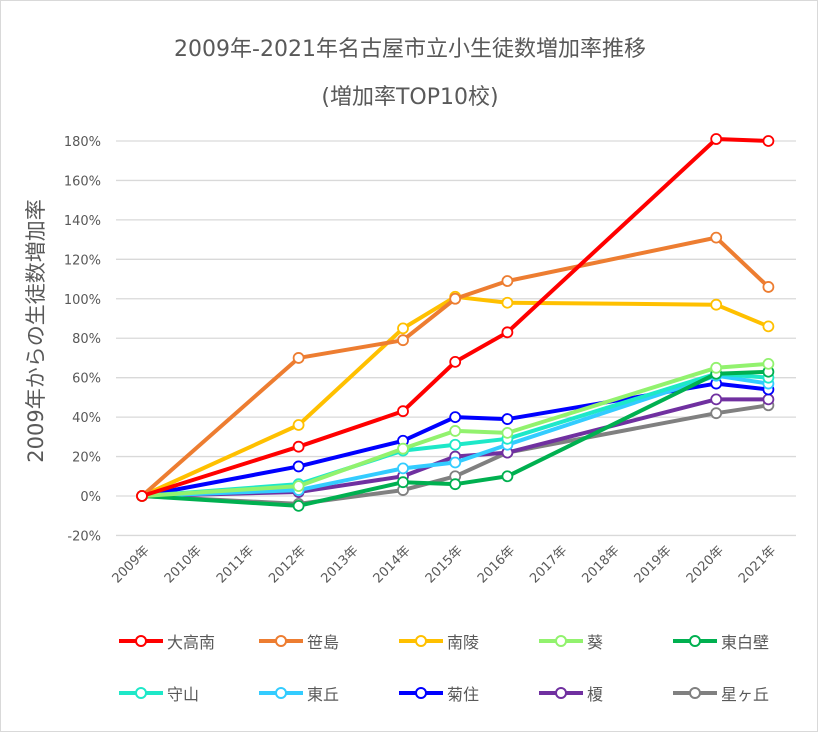 The width and height of the screenshot is (818, 733). I want to click on legend-item: 榎, so click(571, 693).